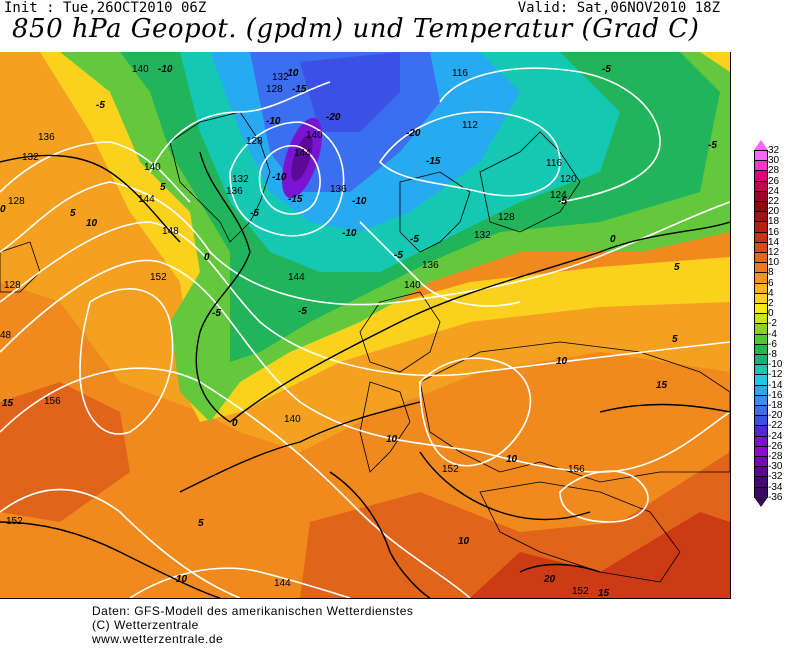 The height and width of the screenshot is (648, 790). Describe the element at coordinates (8, 403) in the screenshot. I see `temp-label: 15` at that location.